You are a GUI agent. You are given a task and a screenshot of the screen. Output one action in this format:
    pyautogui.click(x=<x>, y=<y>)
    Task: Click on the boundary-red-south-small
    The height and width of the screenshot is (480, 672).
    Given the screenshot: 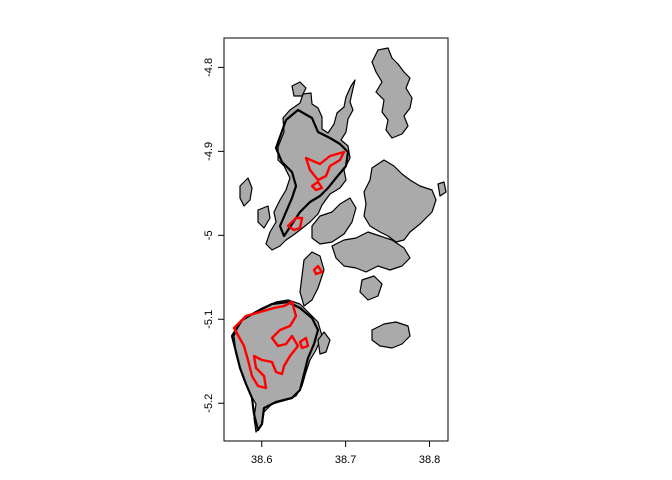 What is the action you would take?
    pyautogui.click(x=304, y=343)
    